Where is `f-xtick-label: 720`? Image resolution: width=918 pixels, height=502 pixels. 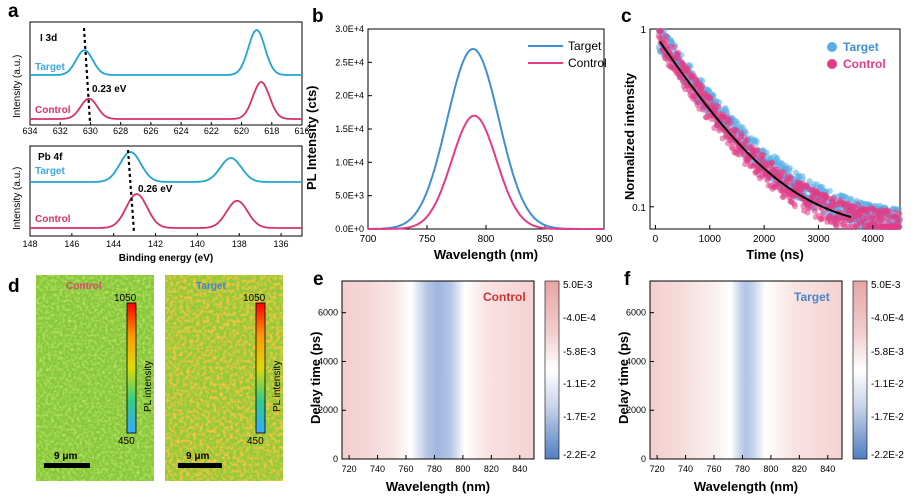
f-xtick-label: 720 is located at coordinates (657, 469).